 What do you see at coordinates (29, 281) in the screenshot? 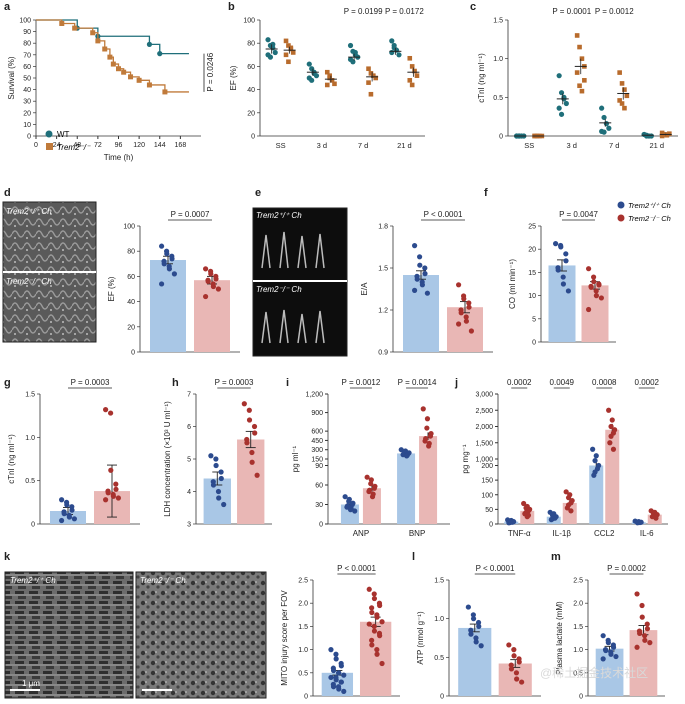
I see `echo-label-d-bottom: Trem2⁻/⁻ Ch` at bounding box center [29, 281].